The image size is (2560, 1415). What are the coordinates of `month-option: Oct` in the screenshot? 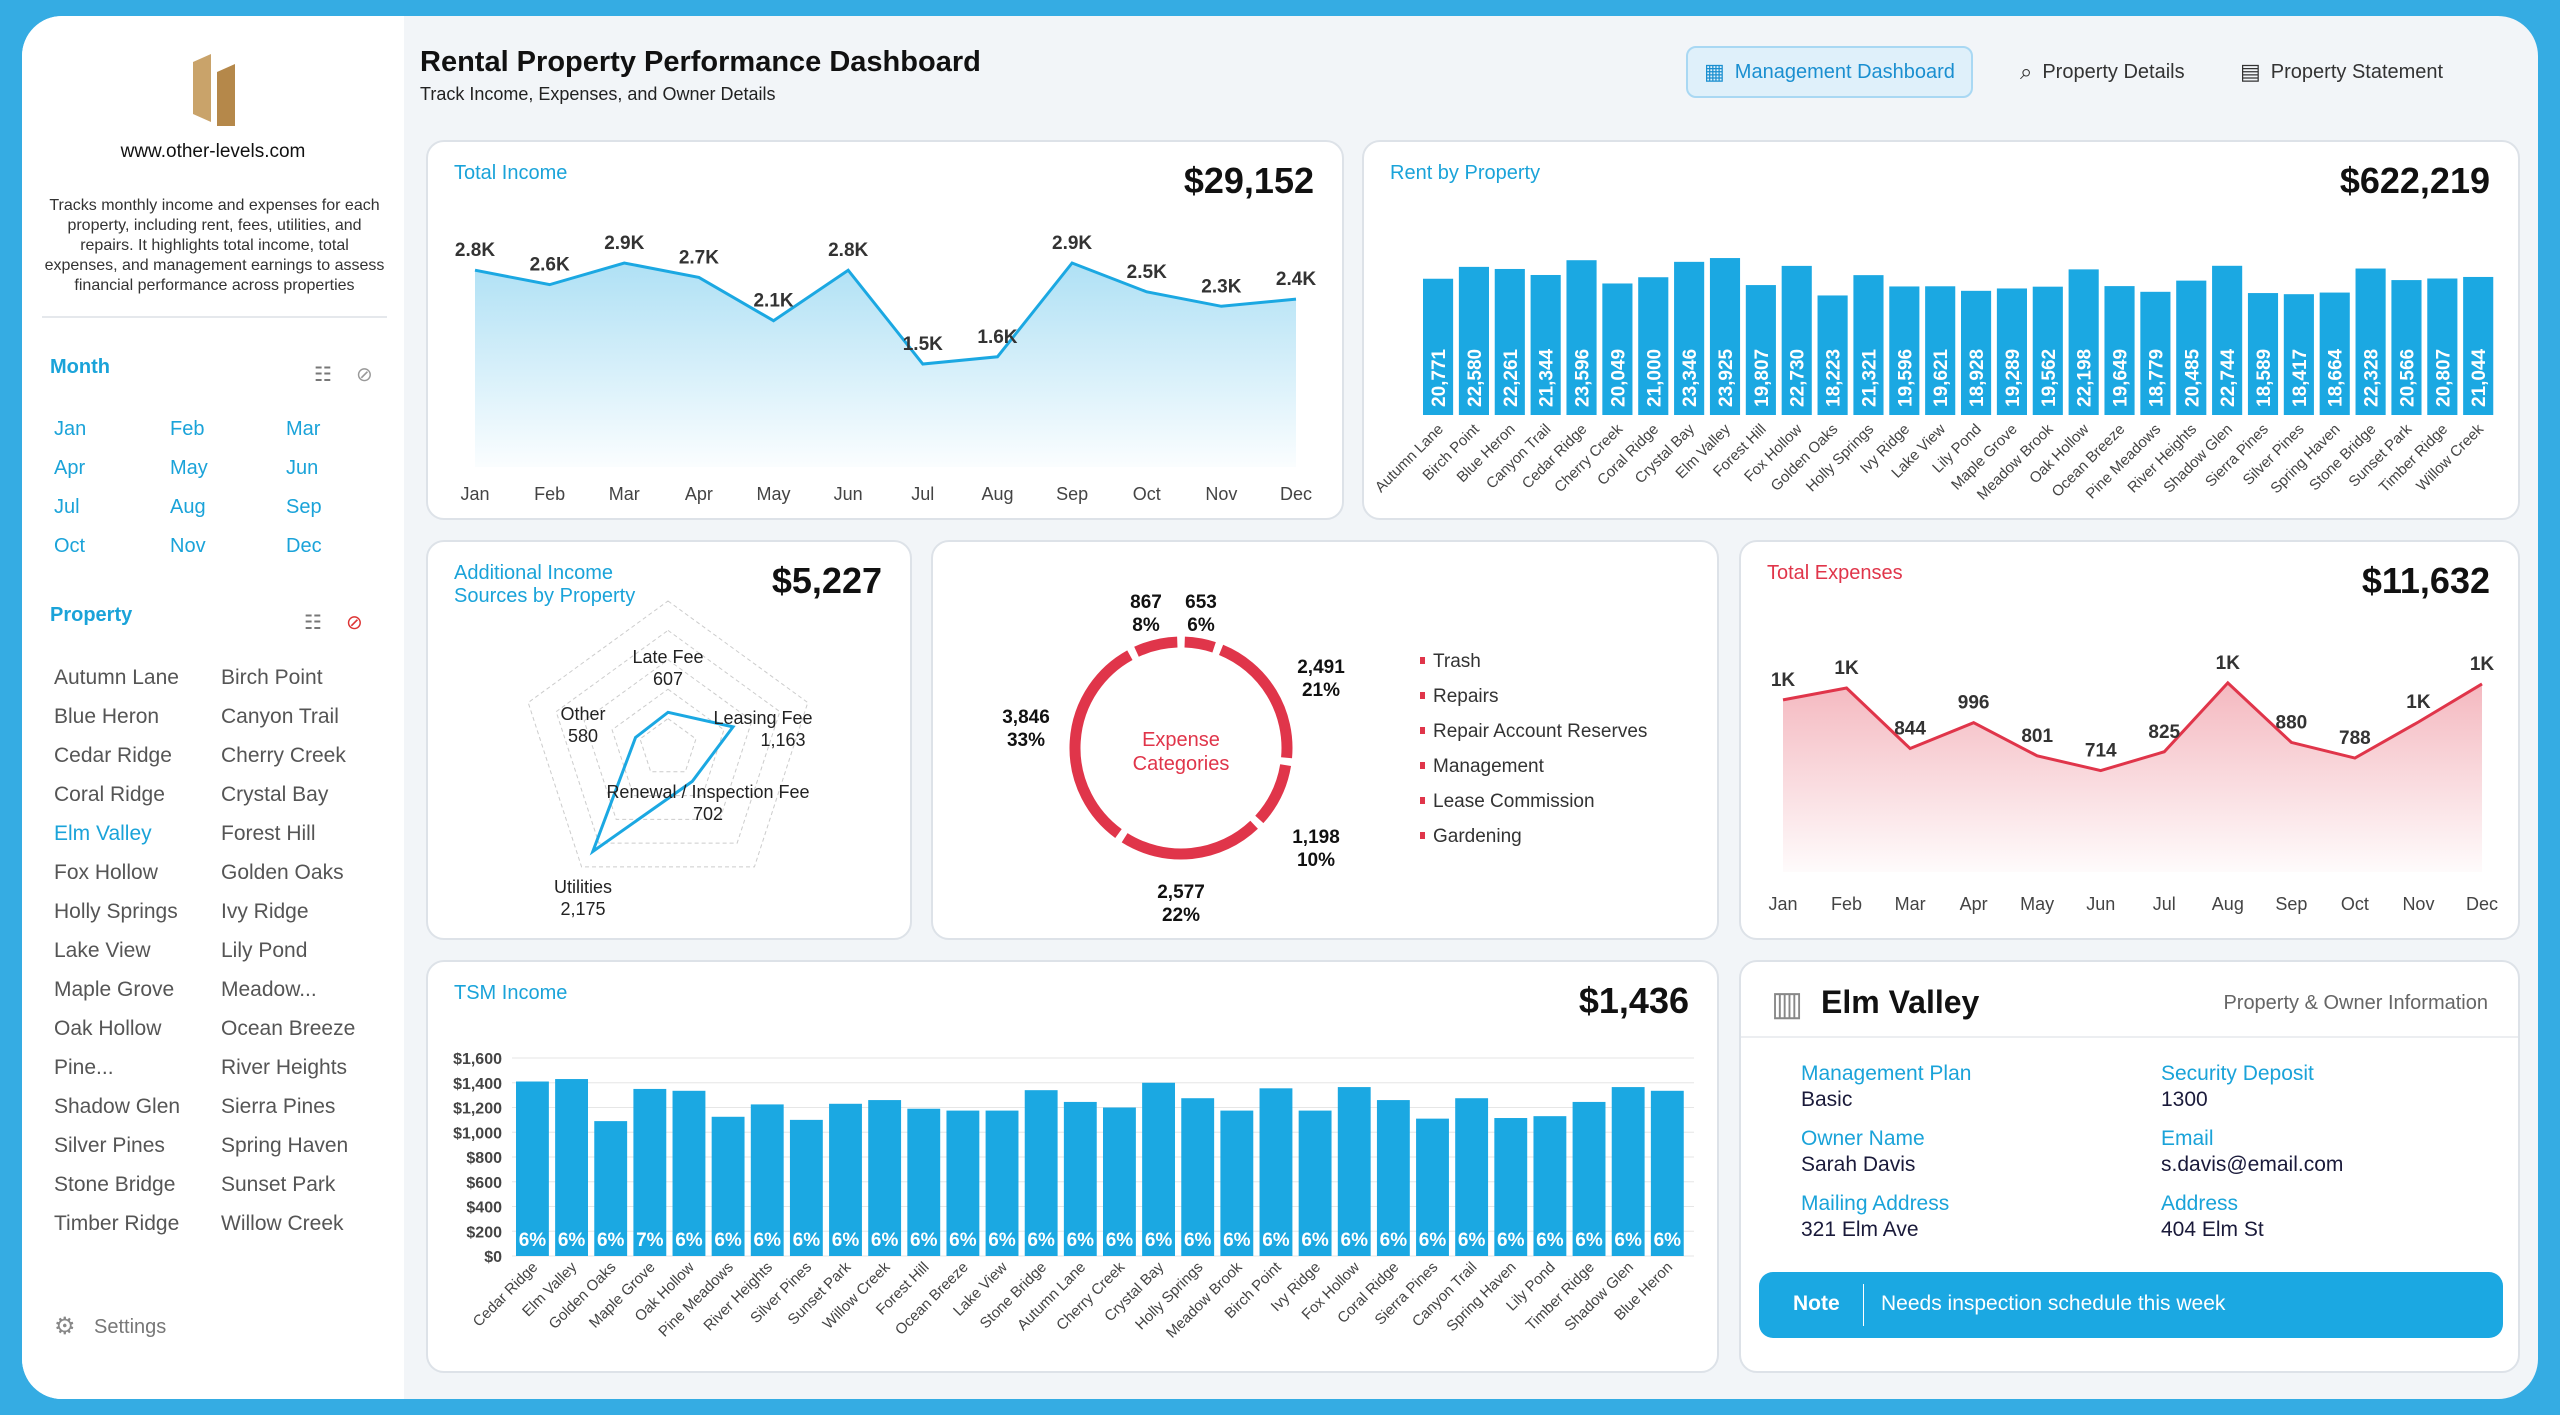 It's located at (70, 546).